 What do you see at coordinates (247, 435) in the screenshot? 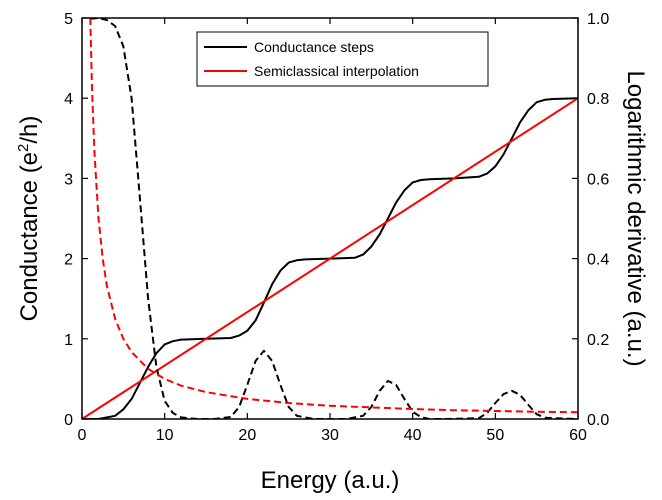
I see `x-tick-label: 20` at bounding box center [247, 435].